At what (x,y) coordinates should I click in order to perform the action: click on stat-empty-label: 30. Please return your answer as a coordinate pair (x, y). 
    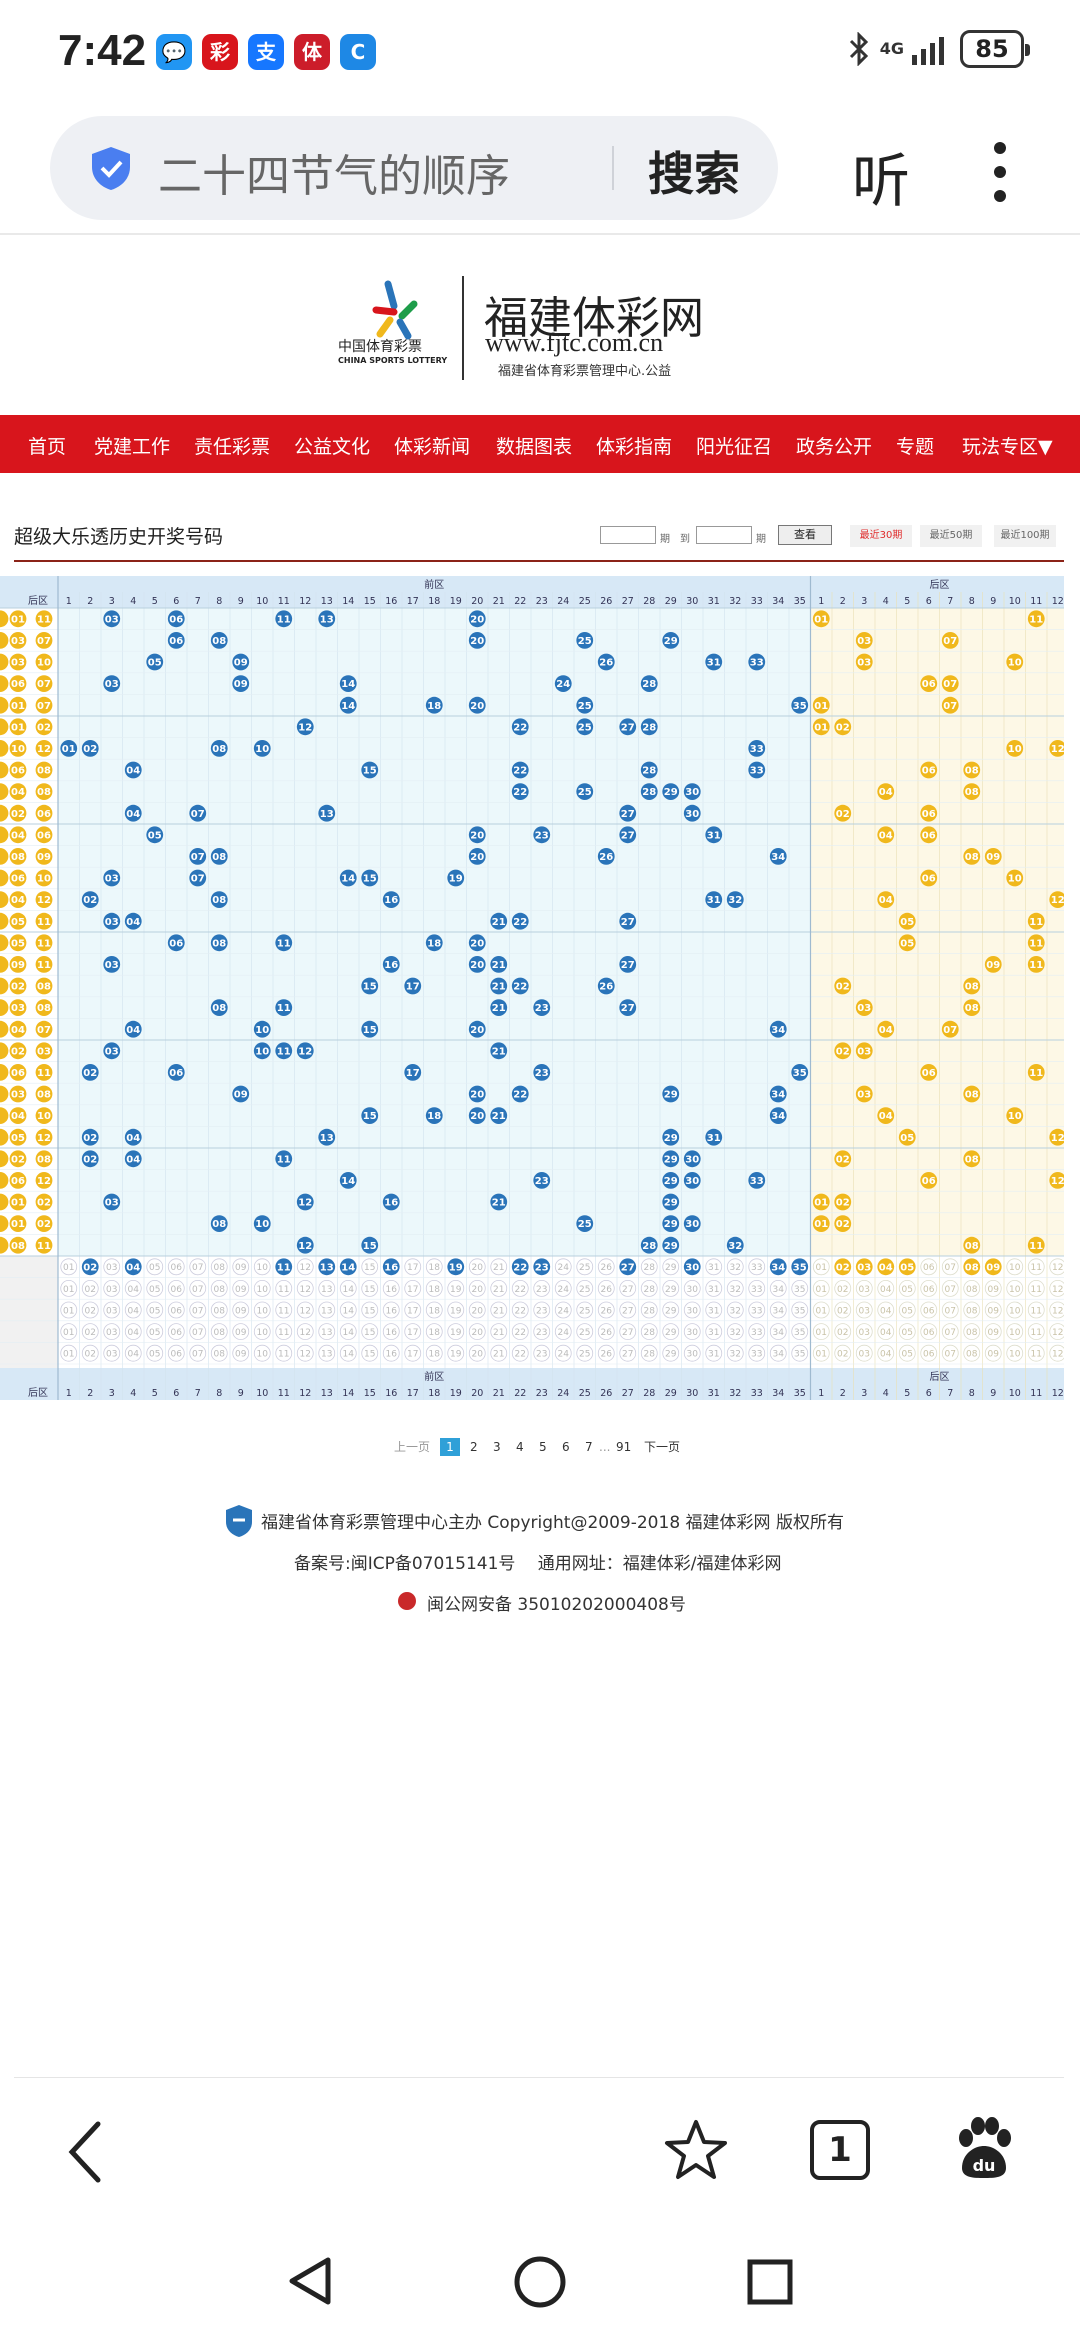
    Looking at the image, I should click on (693, 1355).